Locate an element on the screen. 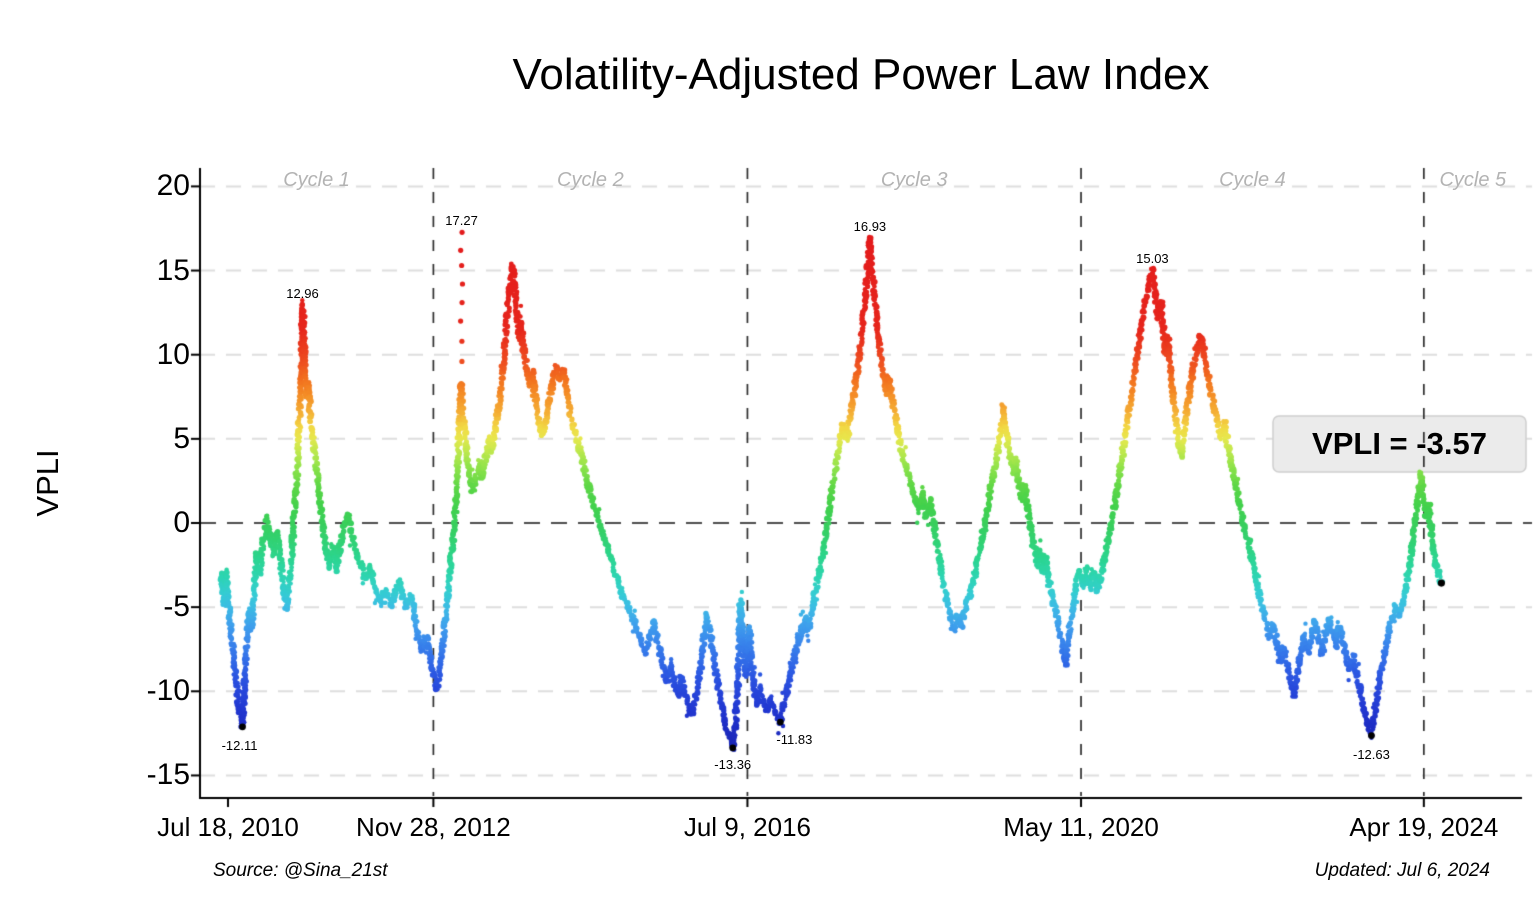 This screenshot has height=921, width=1536. cycle-label: Cycle 4 is located at coordinates (1252, 180).